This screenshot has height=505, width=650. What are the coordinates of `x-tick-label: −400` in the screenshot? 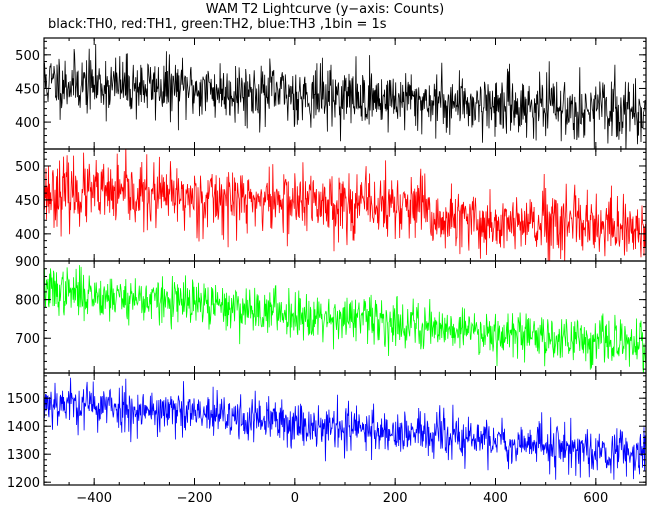 It's located at (94, 498).